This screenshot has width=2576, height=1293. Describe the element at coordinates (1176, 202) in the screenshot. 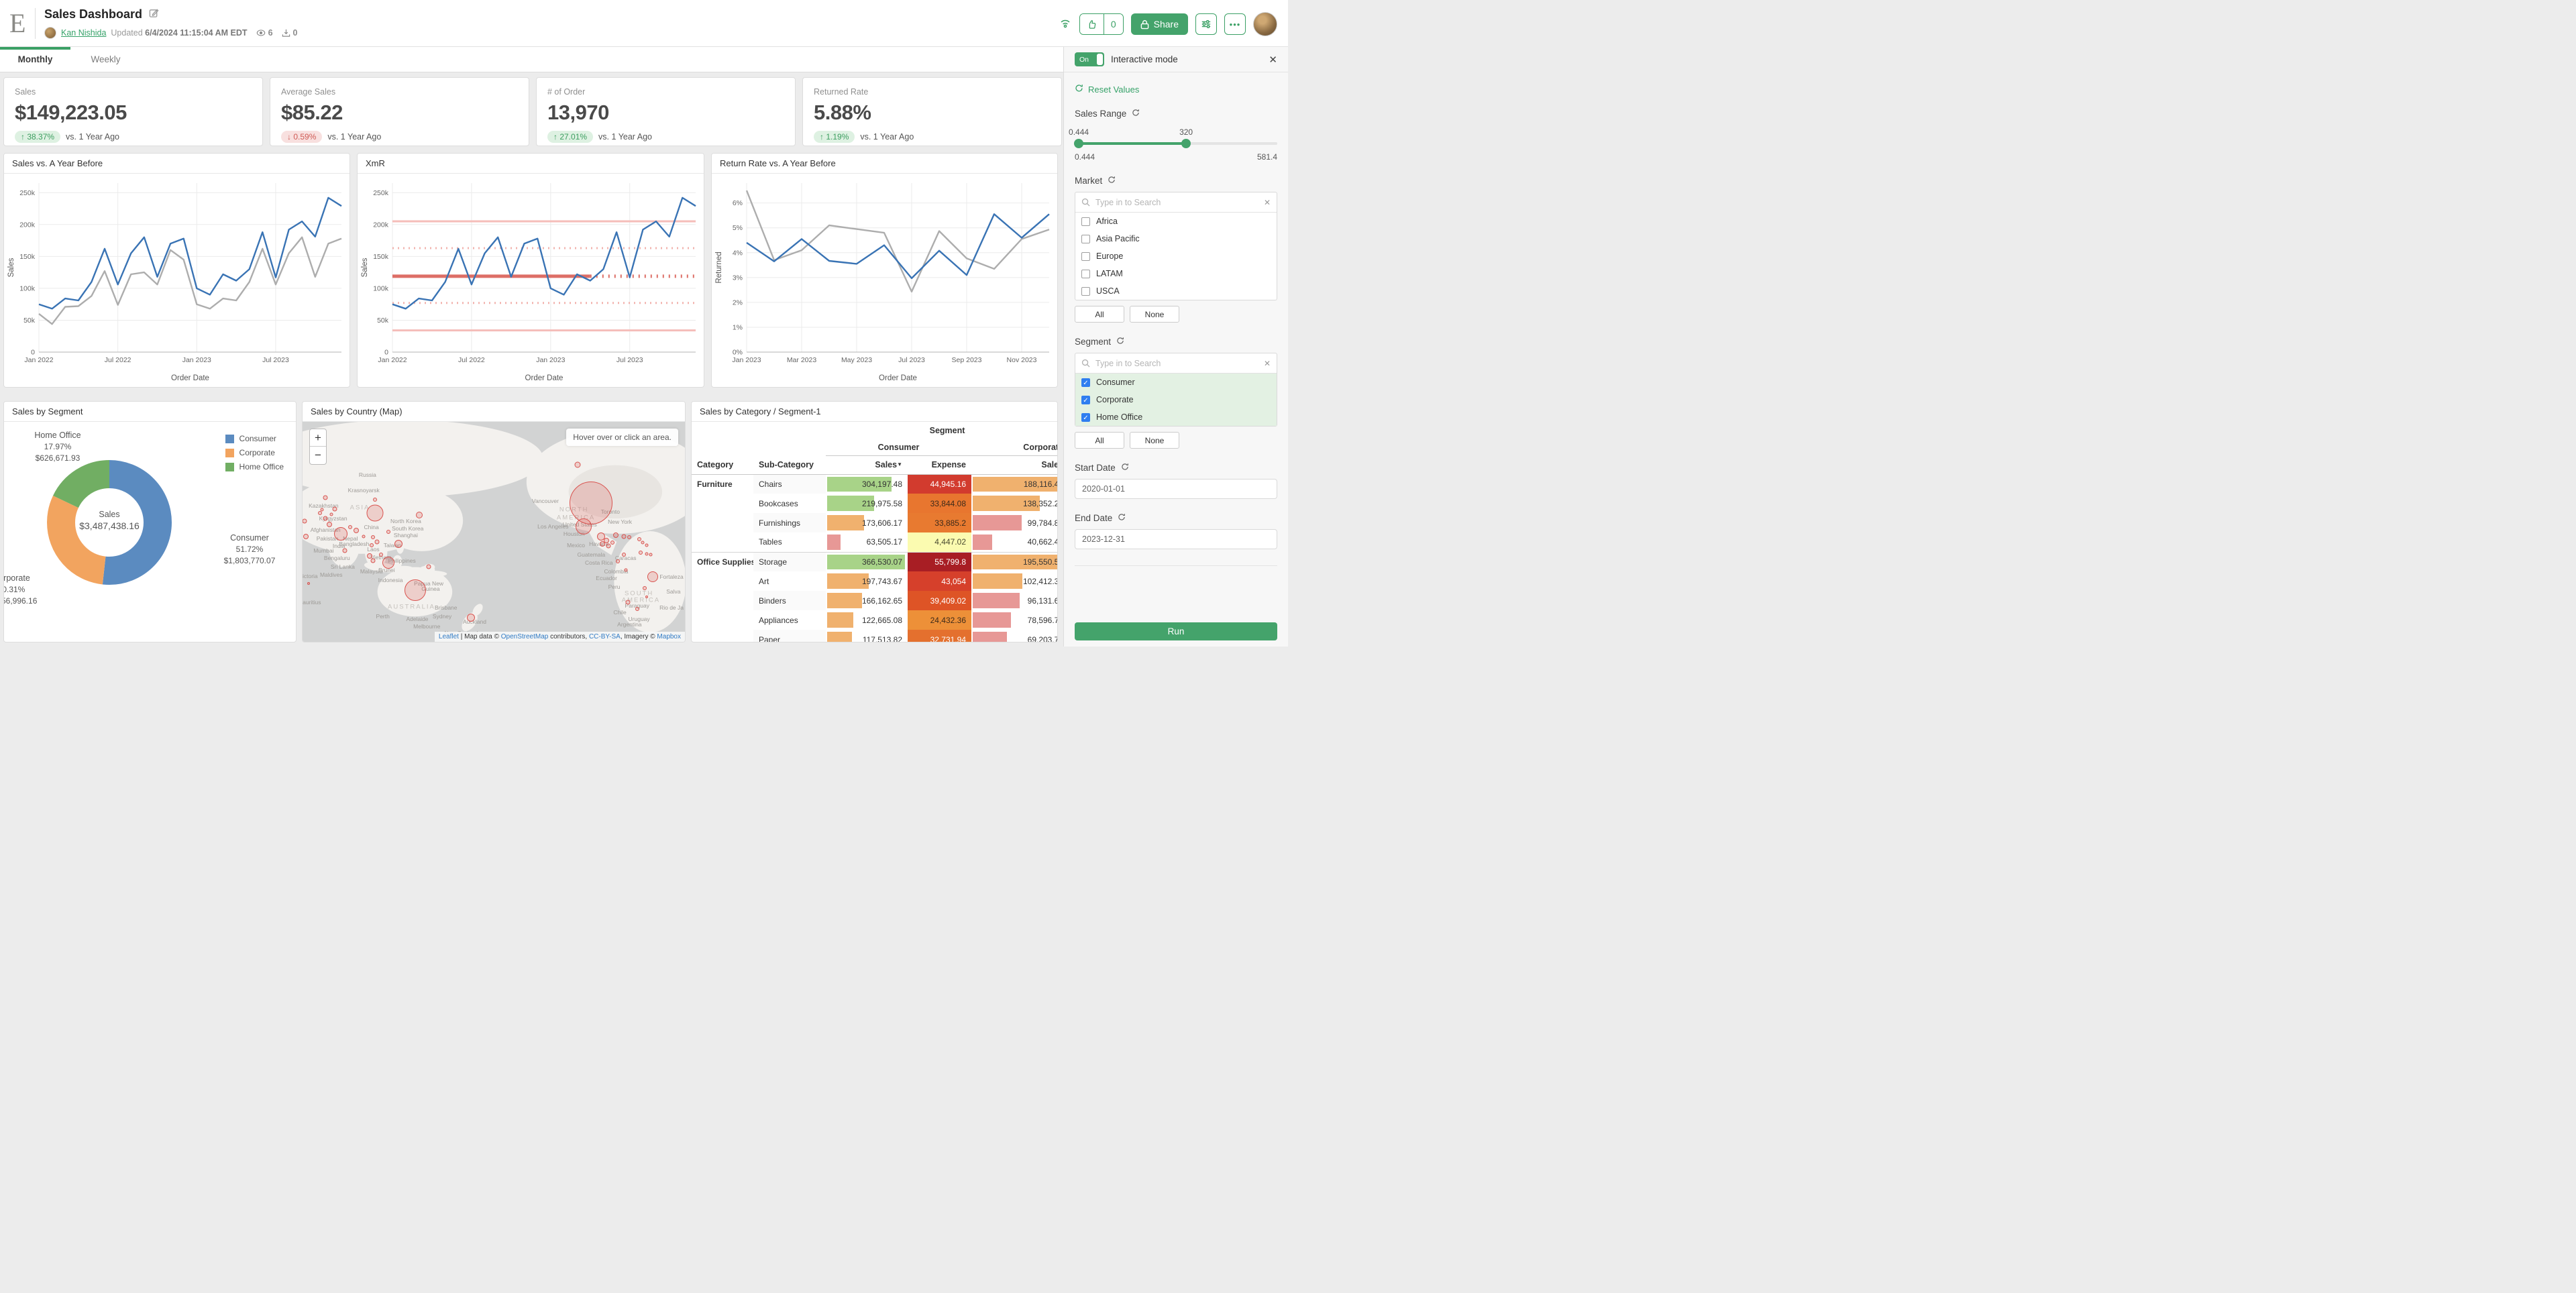

I see `market-search-input` at that location.